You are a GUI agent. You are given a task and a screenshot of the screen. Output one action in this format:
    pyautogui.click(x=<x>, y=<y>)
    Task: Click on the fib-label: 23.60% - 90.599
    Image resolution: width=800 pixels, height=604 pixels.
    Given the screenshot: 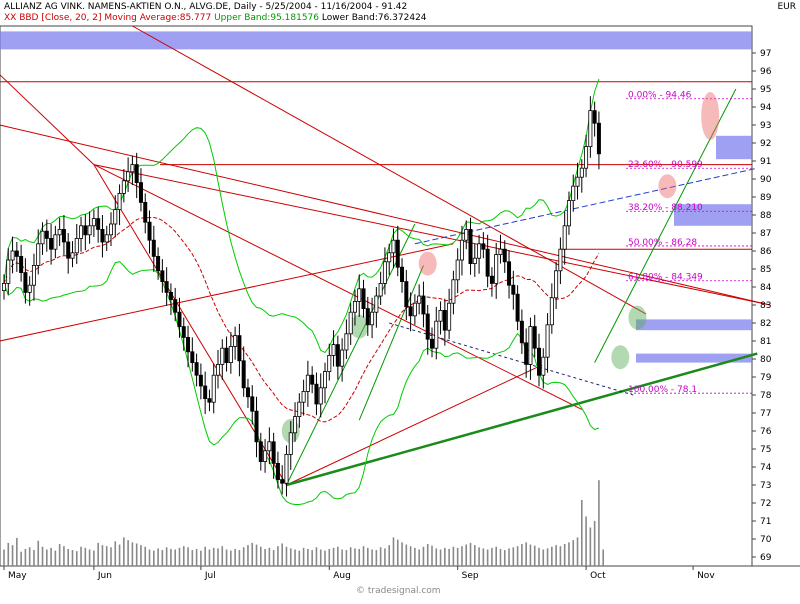 What is the action you would take?
    pyautogui.click(x=665, y=165)
    